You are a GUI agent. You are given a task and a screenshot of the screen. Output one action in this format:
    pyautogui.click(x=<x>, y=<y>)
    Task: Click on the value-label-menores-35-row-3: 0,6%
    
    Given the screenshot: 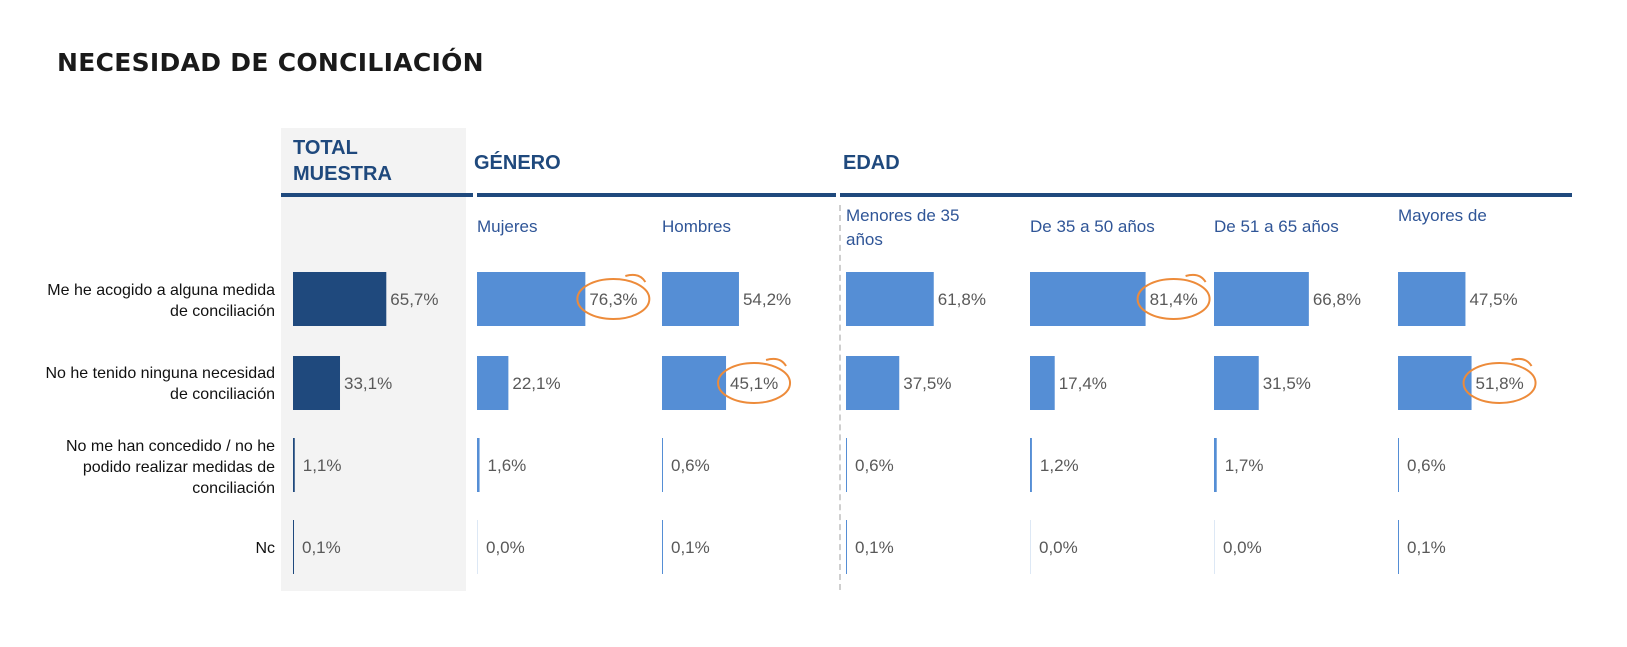 What is the action you would take?
    pyautogui.click(x=874, y=465)
    